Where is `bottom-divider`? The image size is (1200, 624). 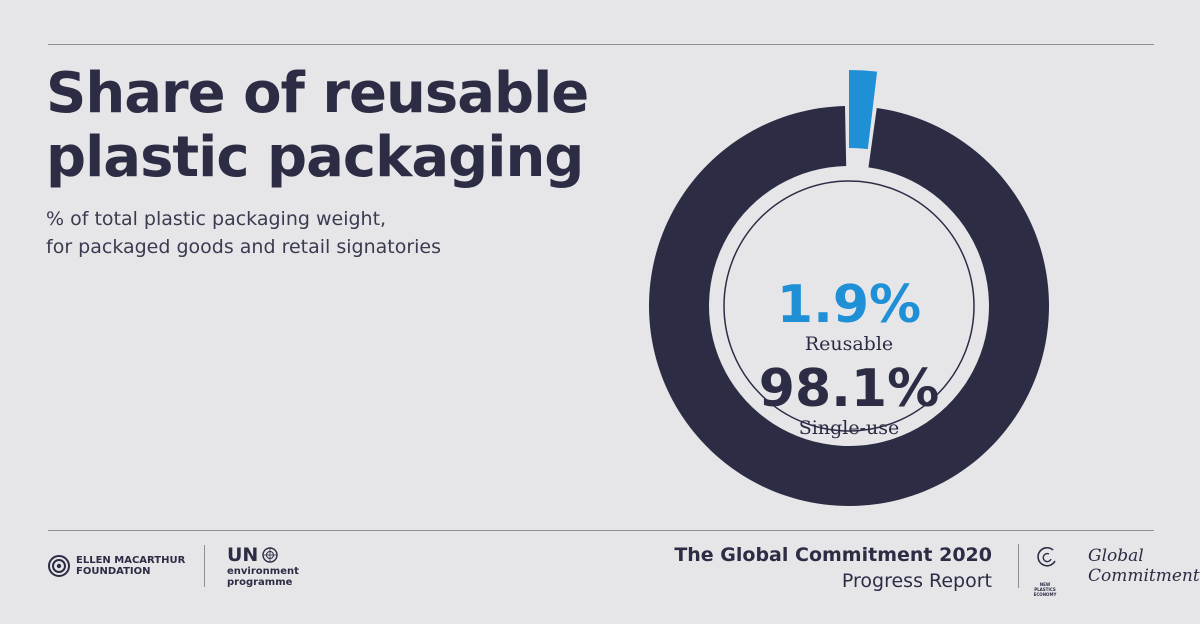
bottom-divider is located at coordinates (601, 530).